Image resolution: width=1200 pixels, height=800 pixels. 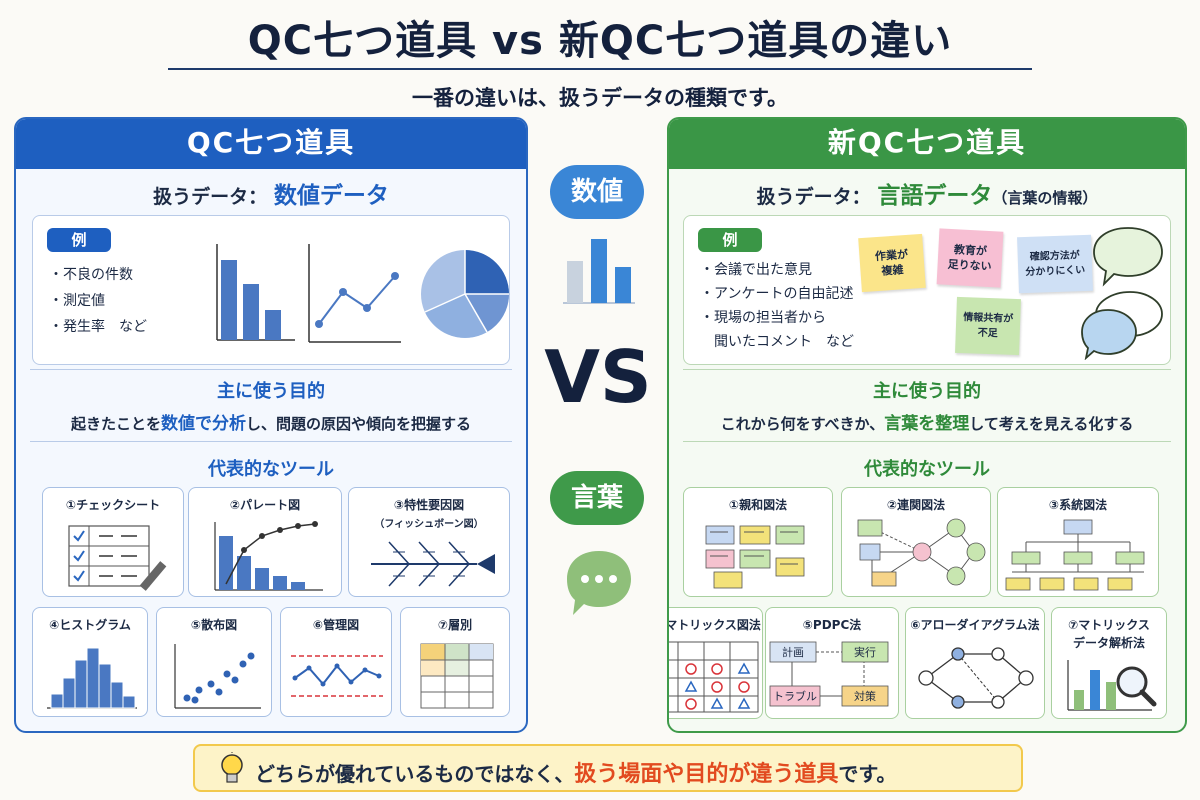 I want to click on data-type-value: 言語データ, so click(x=935, y=196).